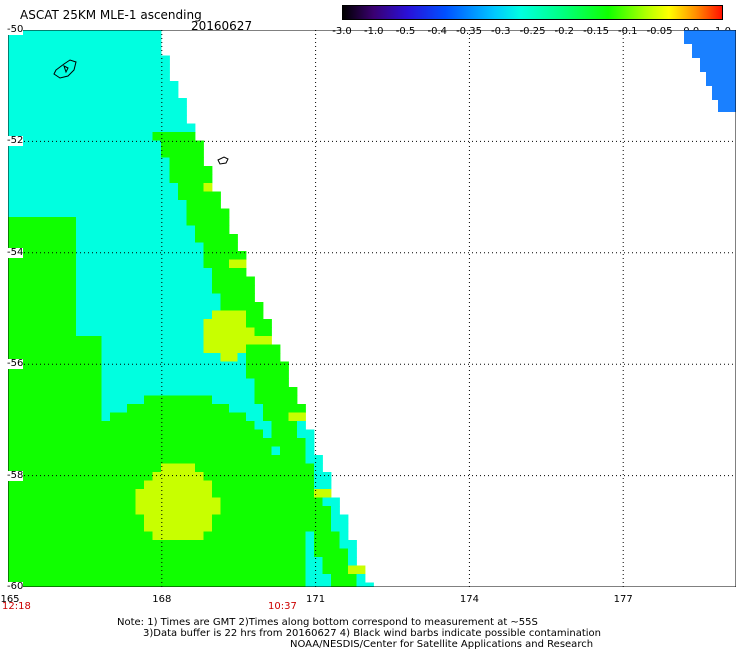  Describe the element at coordinates (15, 586) in the screenshot. I see `latitude-label: -60` at that location.